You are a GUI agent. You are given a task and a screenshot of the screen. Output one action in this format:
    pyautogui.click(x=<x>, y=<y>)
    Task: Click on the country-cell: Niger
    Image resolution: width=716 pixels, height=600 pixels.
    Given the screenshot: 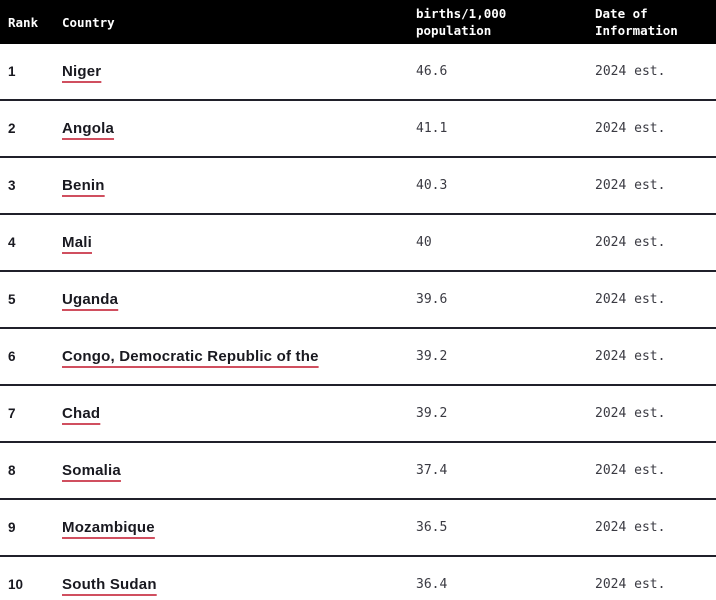 What is the action you would take?
    pyautogui.click(x=239, y=72)
    